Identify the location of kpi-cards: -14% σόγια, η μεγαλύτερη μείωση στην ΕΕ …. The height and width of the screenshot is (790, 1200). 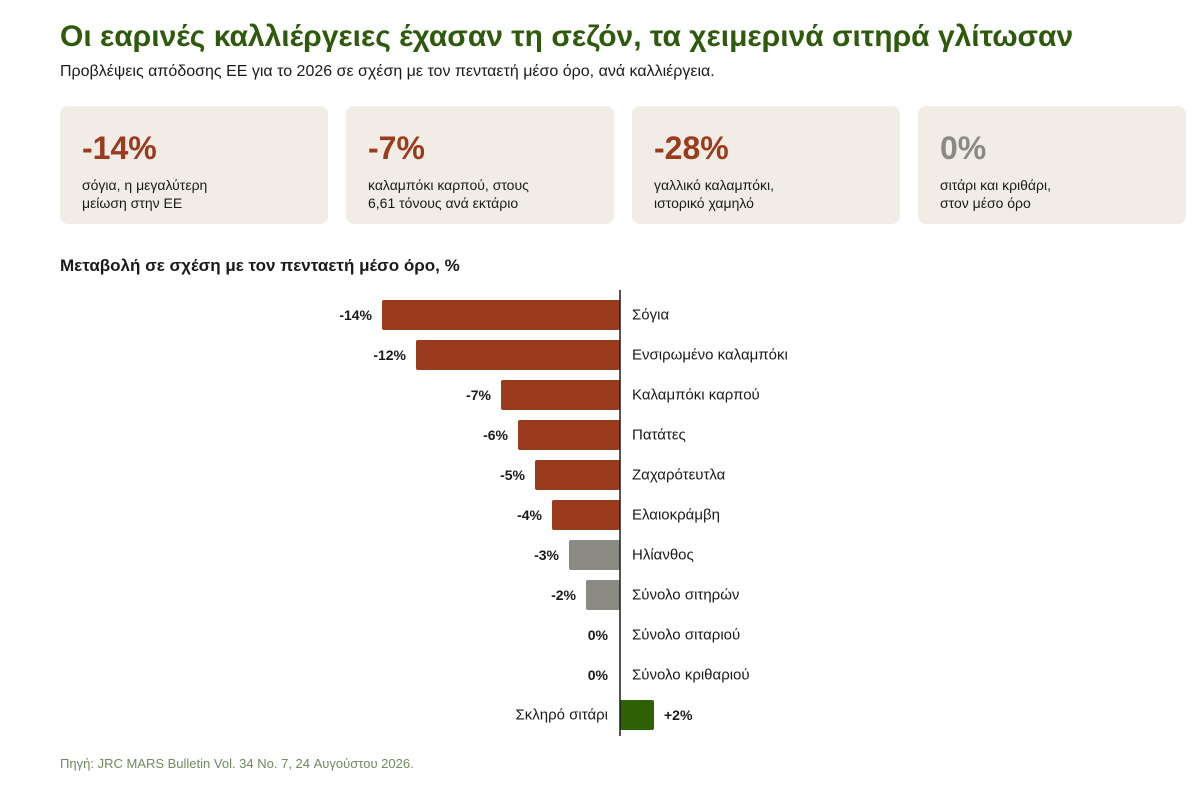
(623, 165).